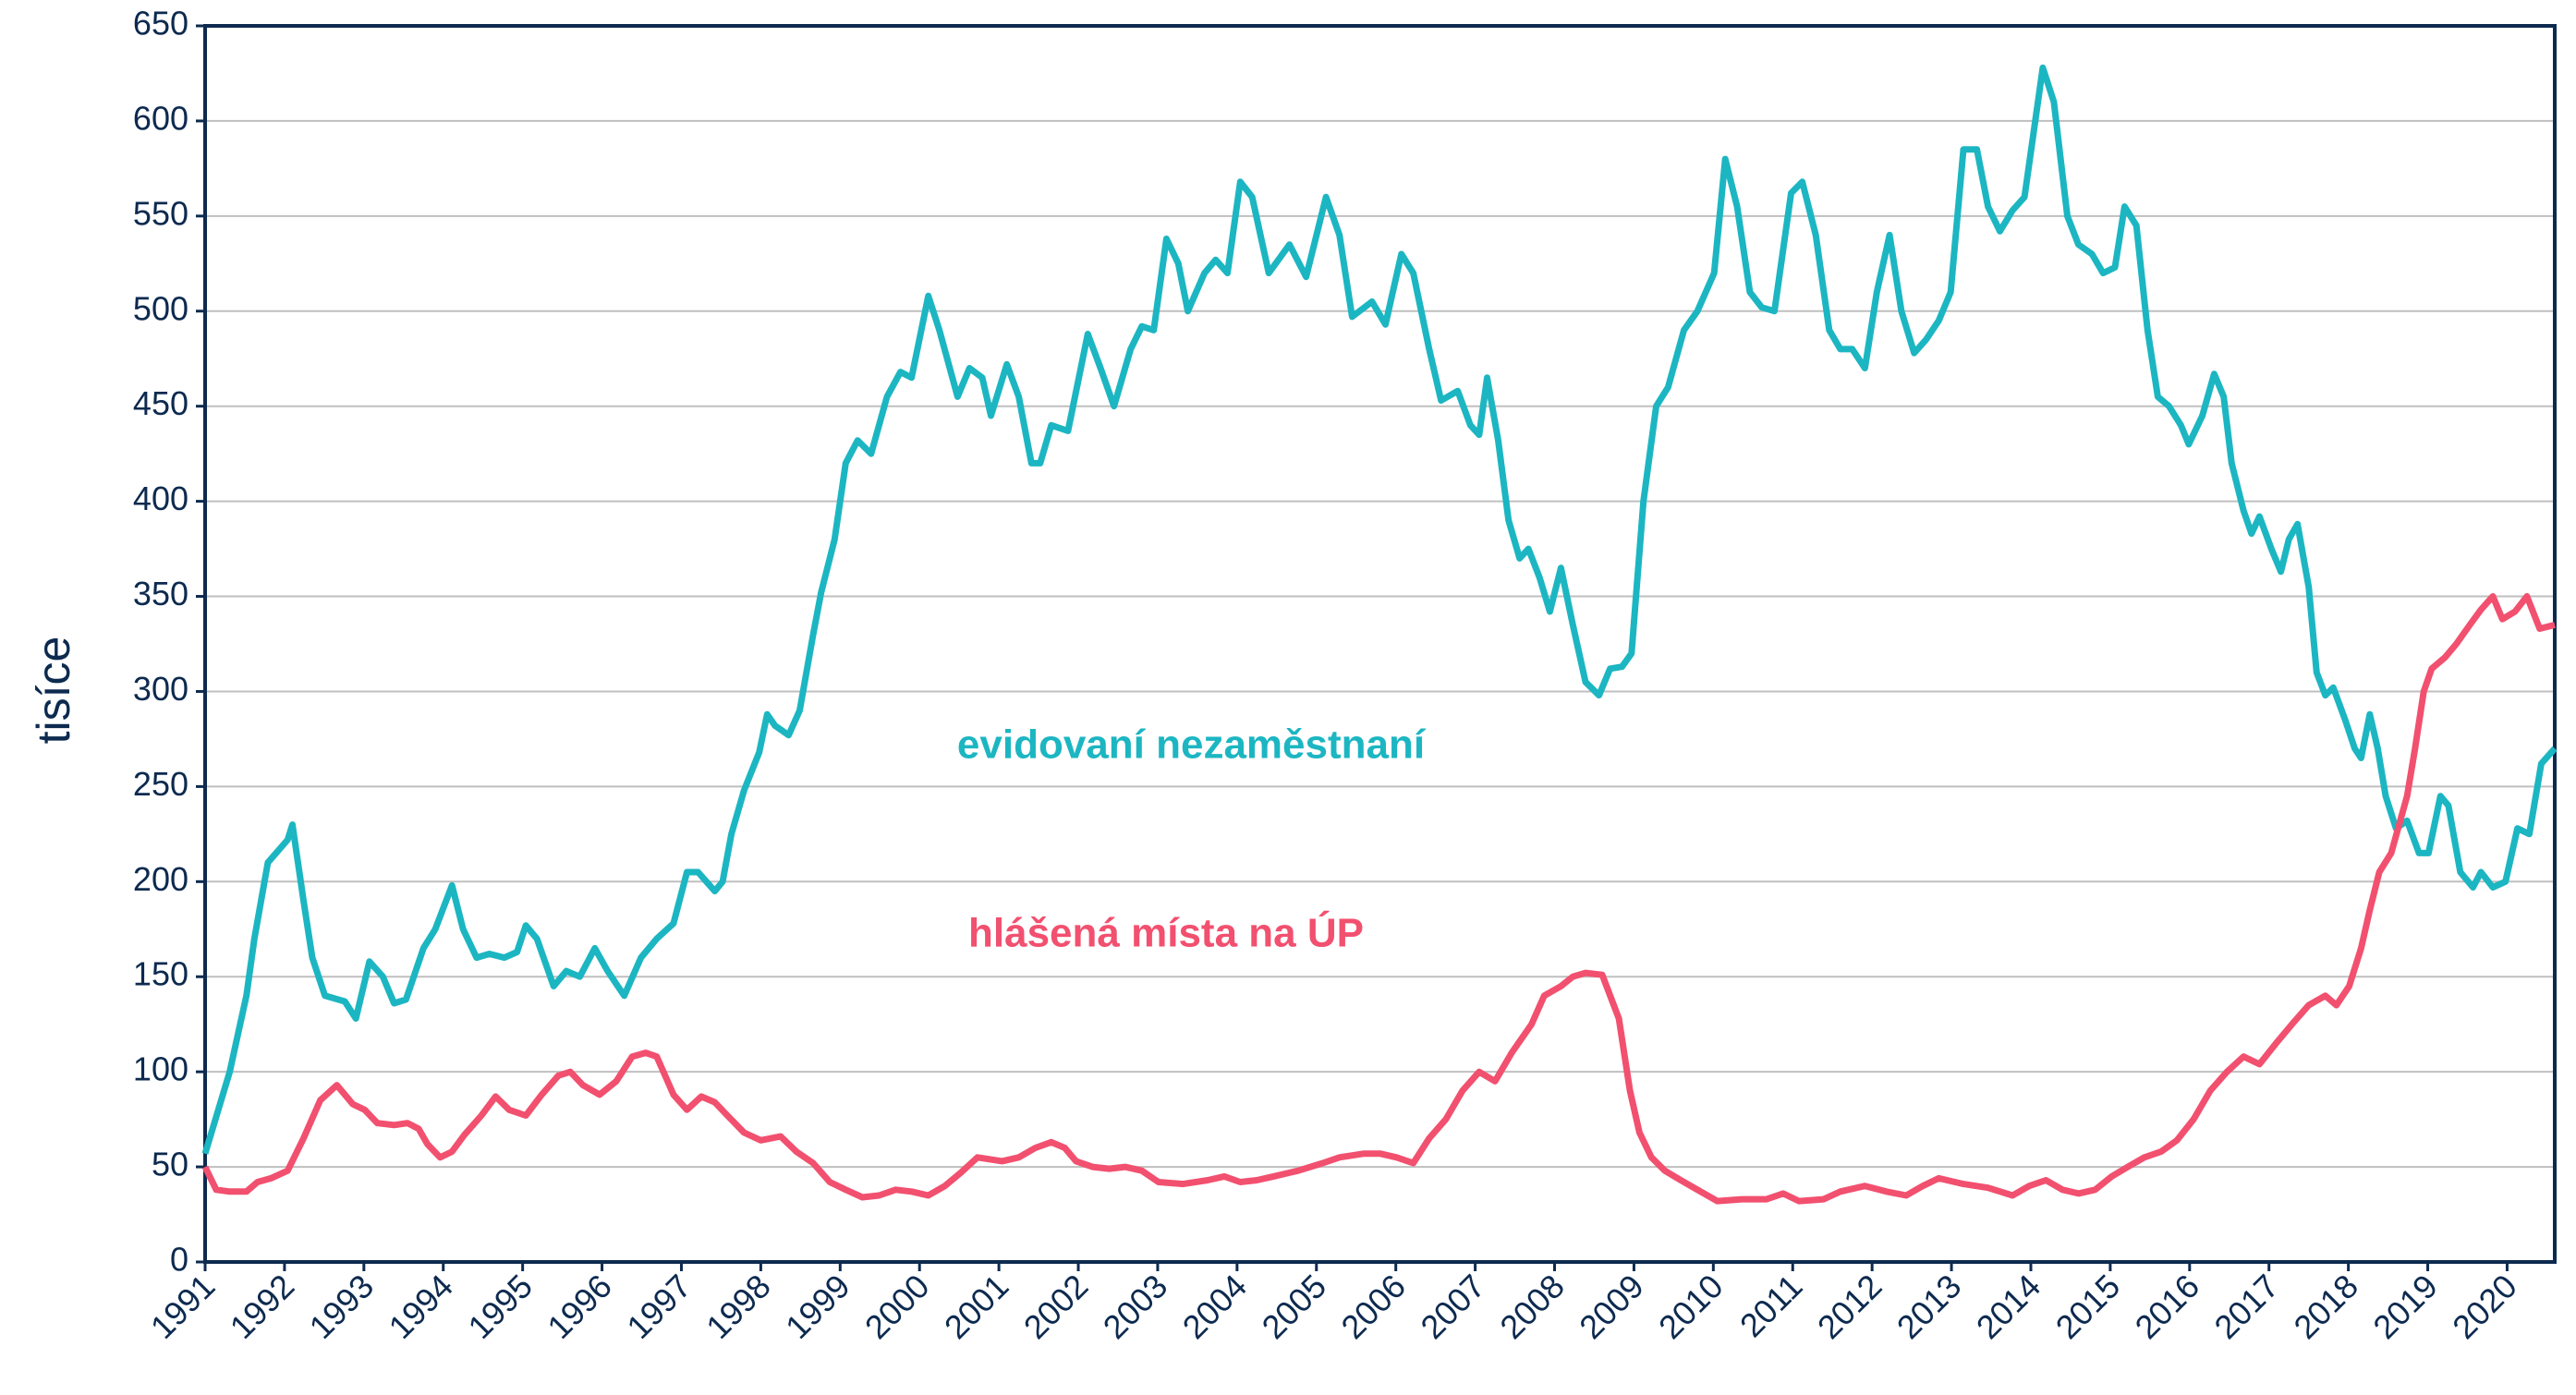  Describe the element at coordinates (738, 1307) in the screenshot. I see `x-tick-label: 1998` at that location.